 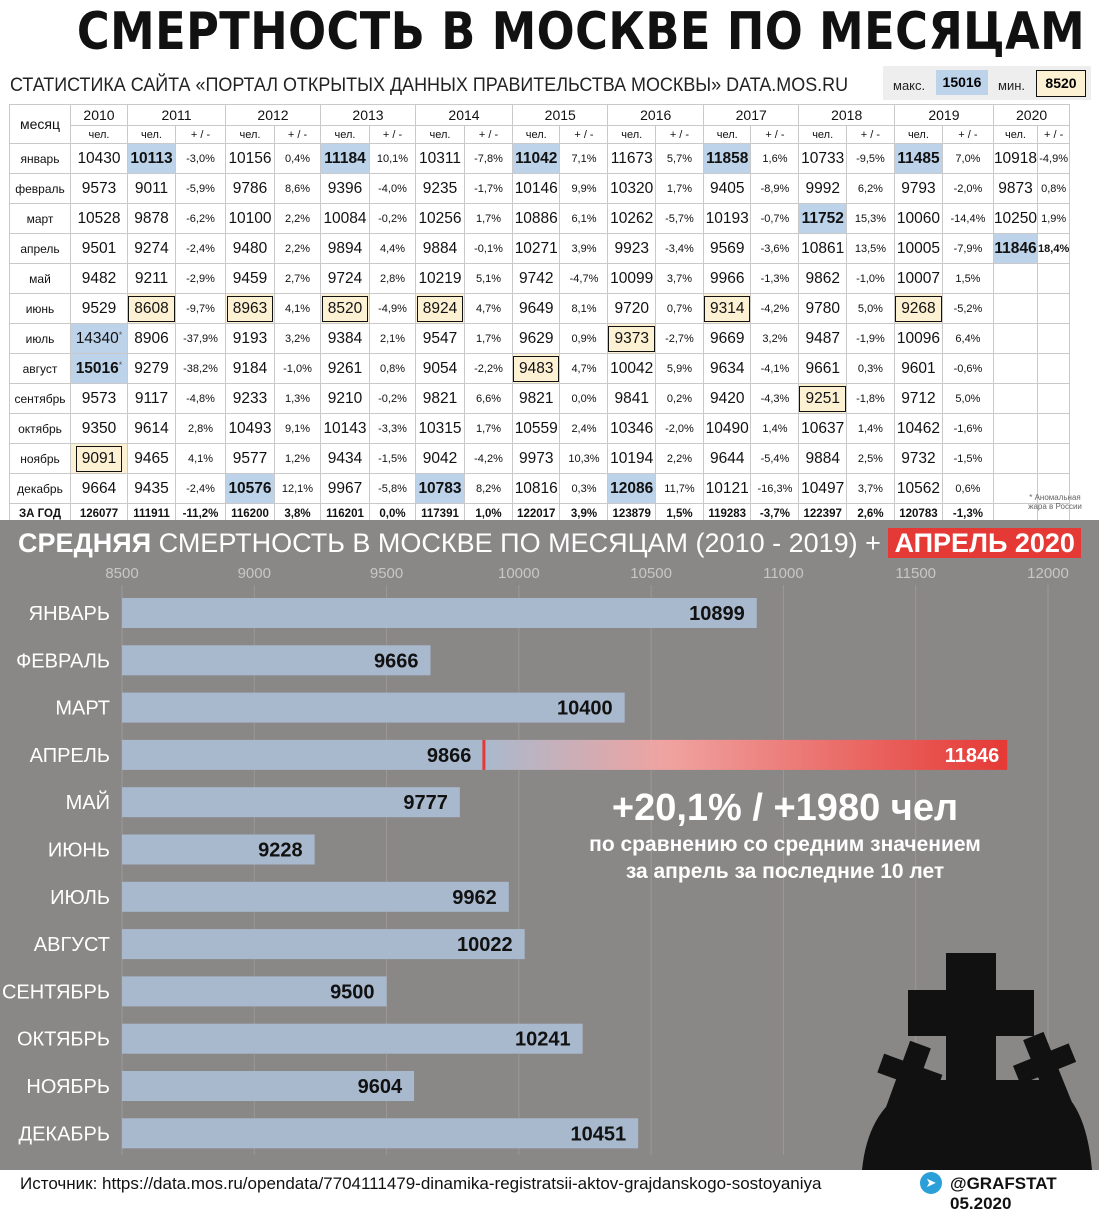 What do you see at coordinates (99, 158) in the screenshot?
I see `people-value: 10430` at bounding box center [99, 158].